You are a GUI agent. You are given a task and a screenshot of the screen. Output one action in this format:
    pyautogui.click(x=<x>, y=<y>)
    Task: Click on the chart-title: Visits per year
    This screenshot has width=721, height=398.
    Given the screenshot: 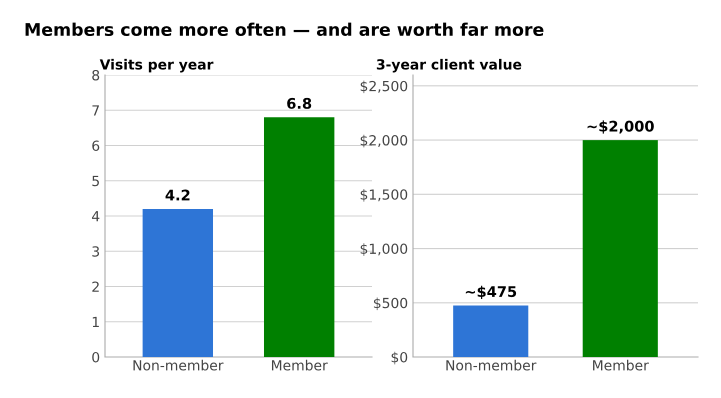 What is the action you would take?
    pyautogui.click(x=157, y=65)
    